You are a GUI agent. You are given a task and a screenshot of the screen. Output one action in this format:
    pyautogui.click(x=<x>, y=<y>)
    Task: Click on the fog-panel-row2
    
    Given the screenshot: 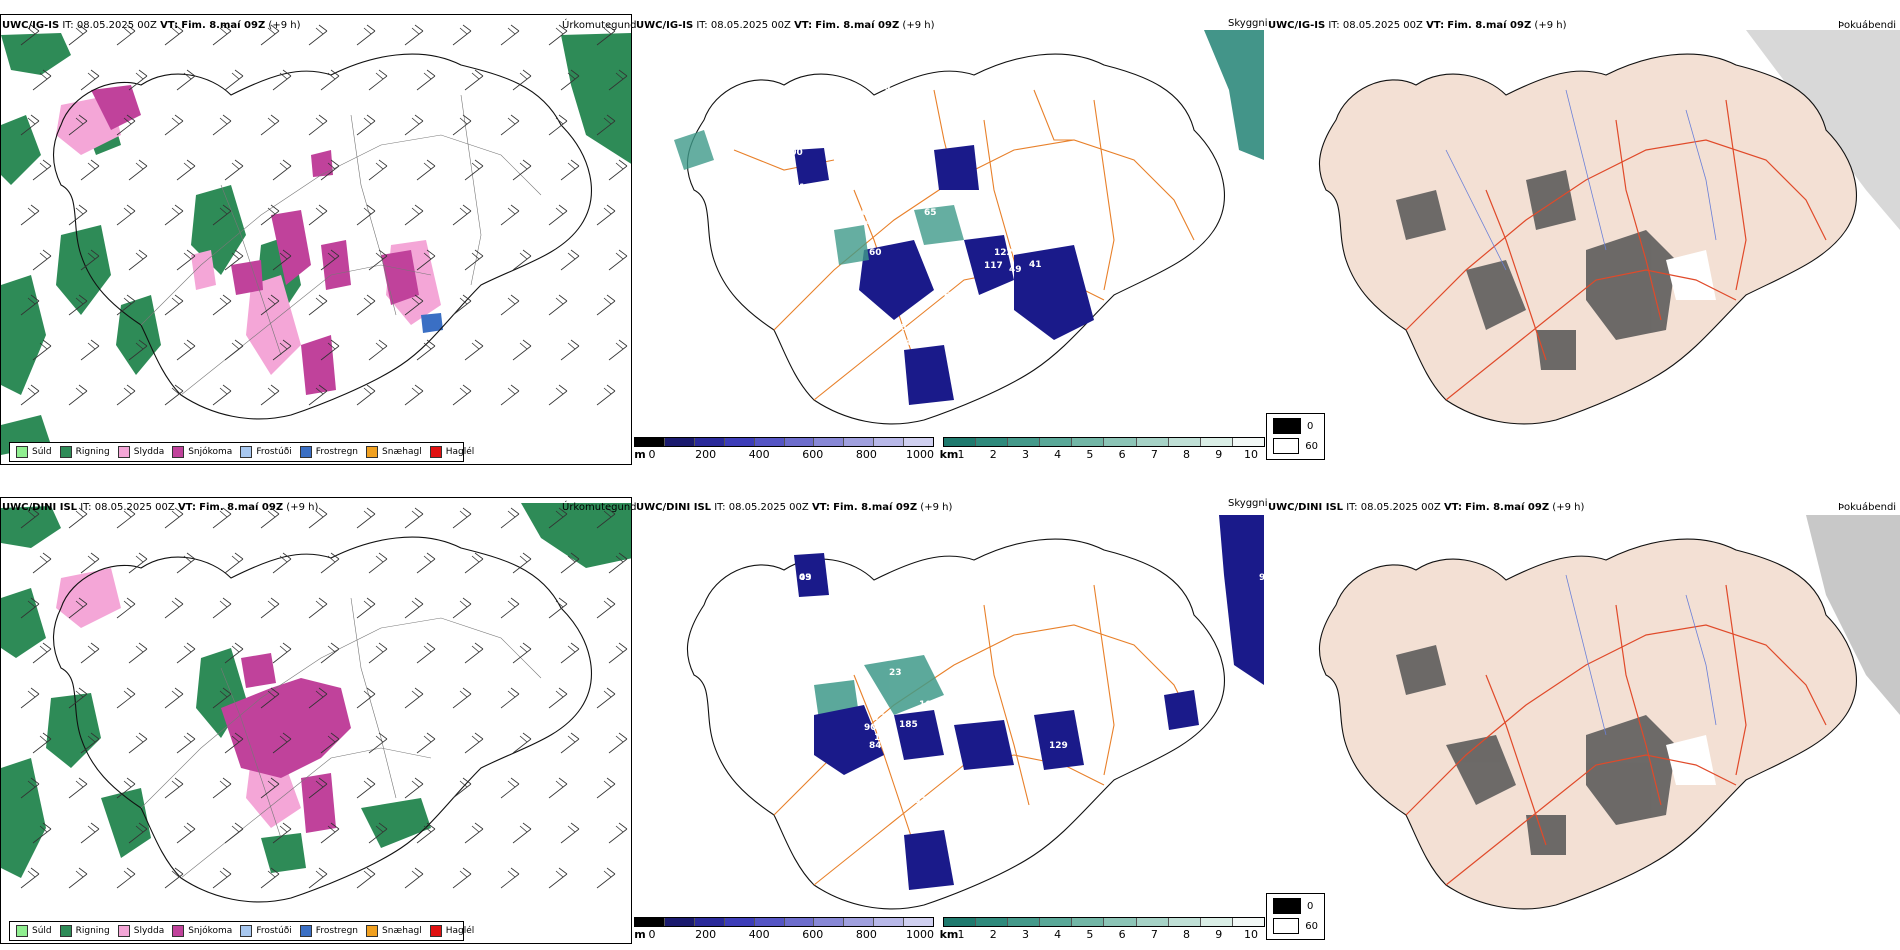 What is the action you would take?
    pyautogui.click(x=1583, y=715)
    